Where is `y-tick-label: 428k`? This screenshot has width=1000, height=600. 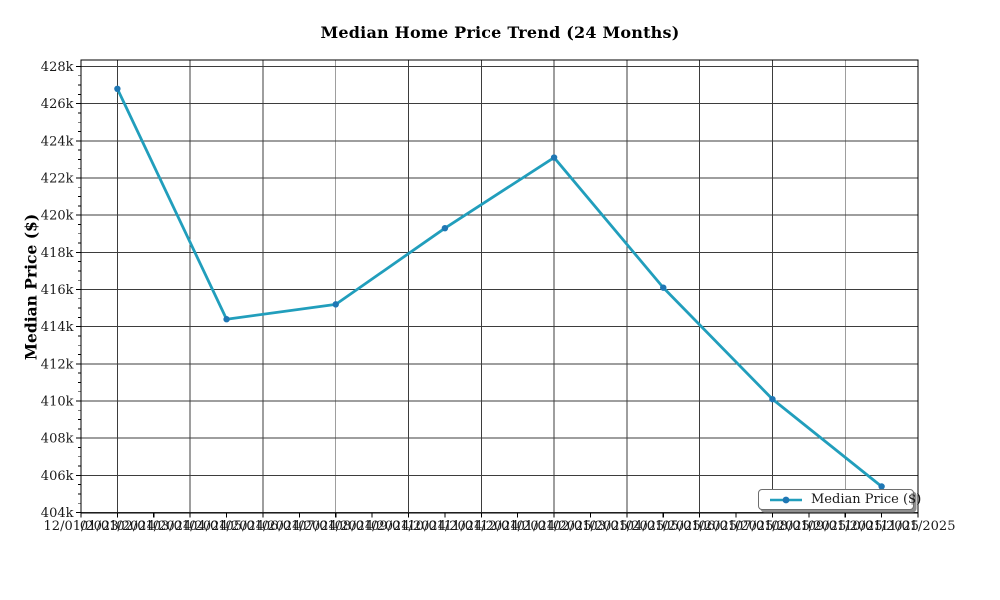
y-tick-label: 428k is located at coordinates (57, 67).